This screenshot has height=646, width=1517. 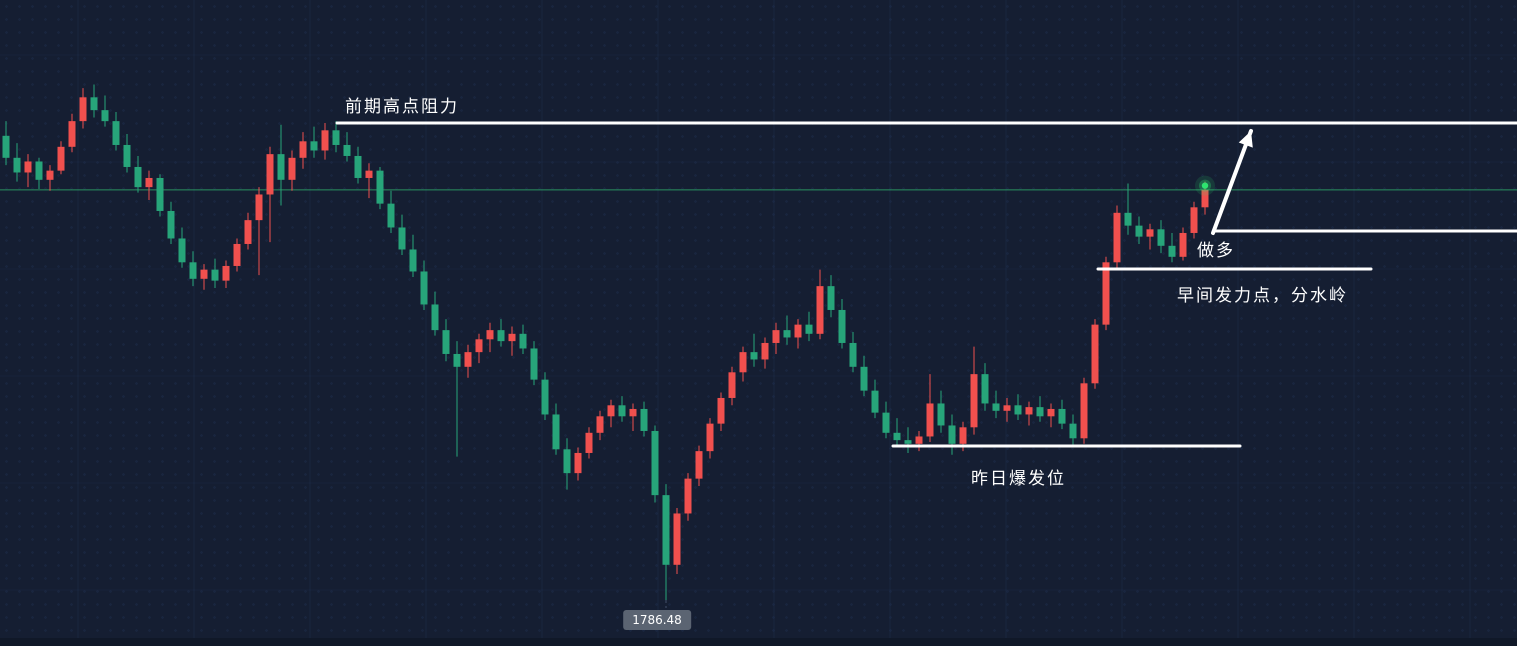 What do you see at coordinates (1232, 182) in the screenshot?
I see `go-long-arrow` at bounding box center [1232, 182].